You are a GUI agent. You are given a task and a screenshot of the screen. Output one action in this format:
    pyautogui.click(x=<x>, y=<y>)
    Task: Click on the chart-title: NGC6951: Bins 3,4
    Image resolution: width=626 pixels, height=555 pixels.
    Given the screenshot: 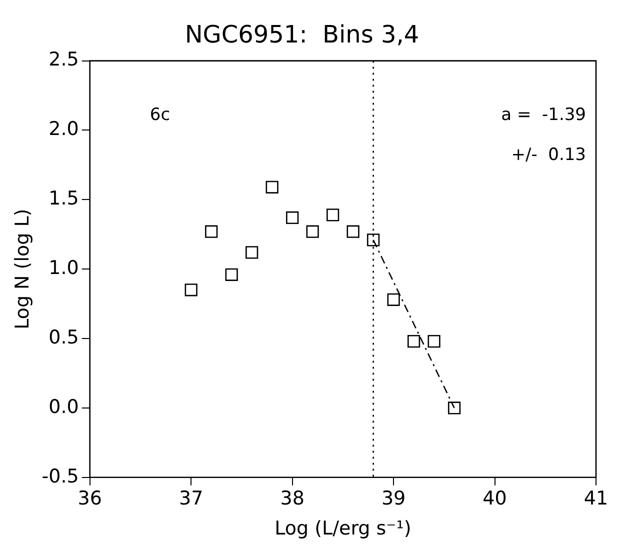 What is the action you would take?
    pyautogui.click(x=302, y=34)
    